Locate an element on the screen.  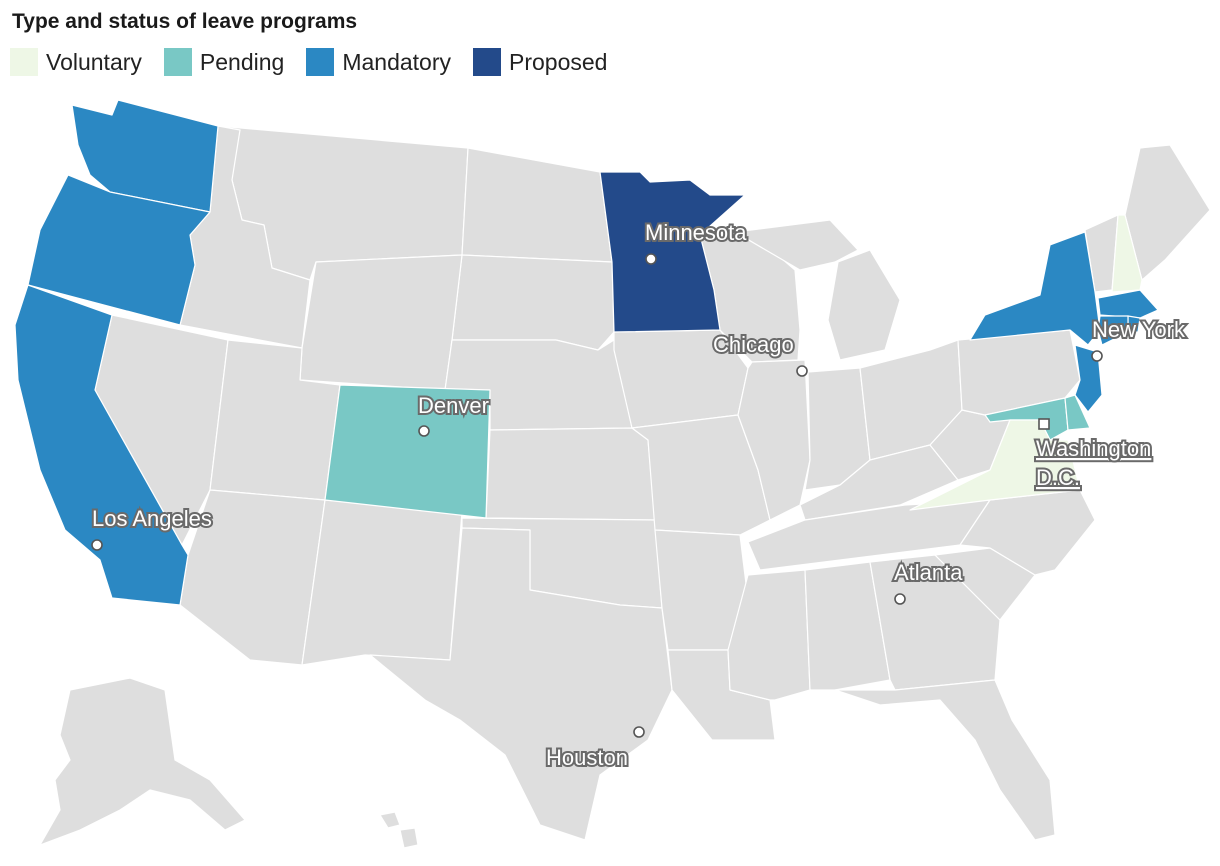
state-oregon is located at coordinates (119, 250).